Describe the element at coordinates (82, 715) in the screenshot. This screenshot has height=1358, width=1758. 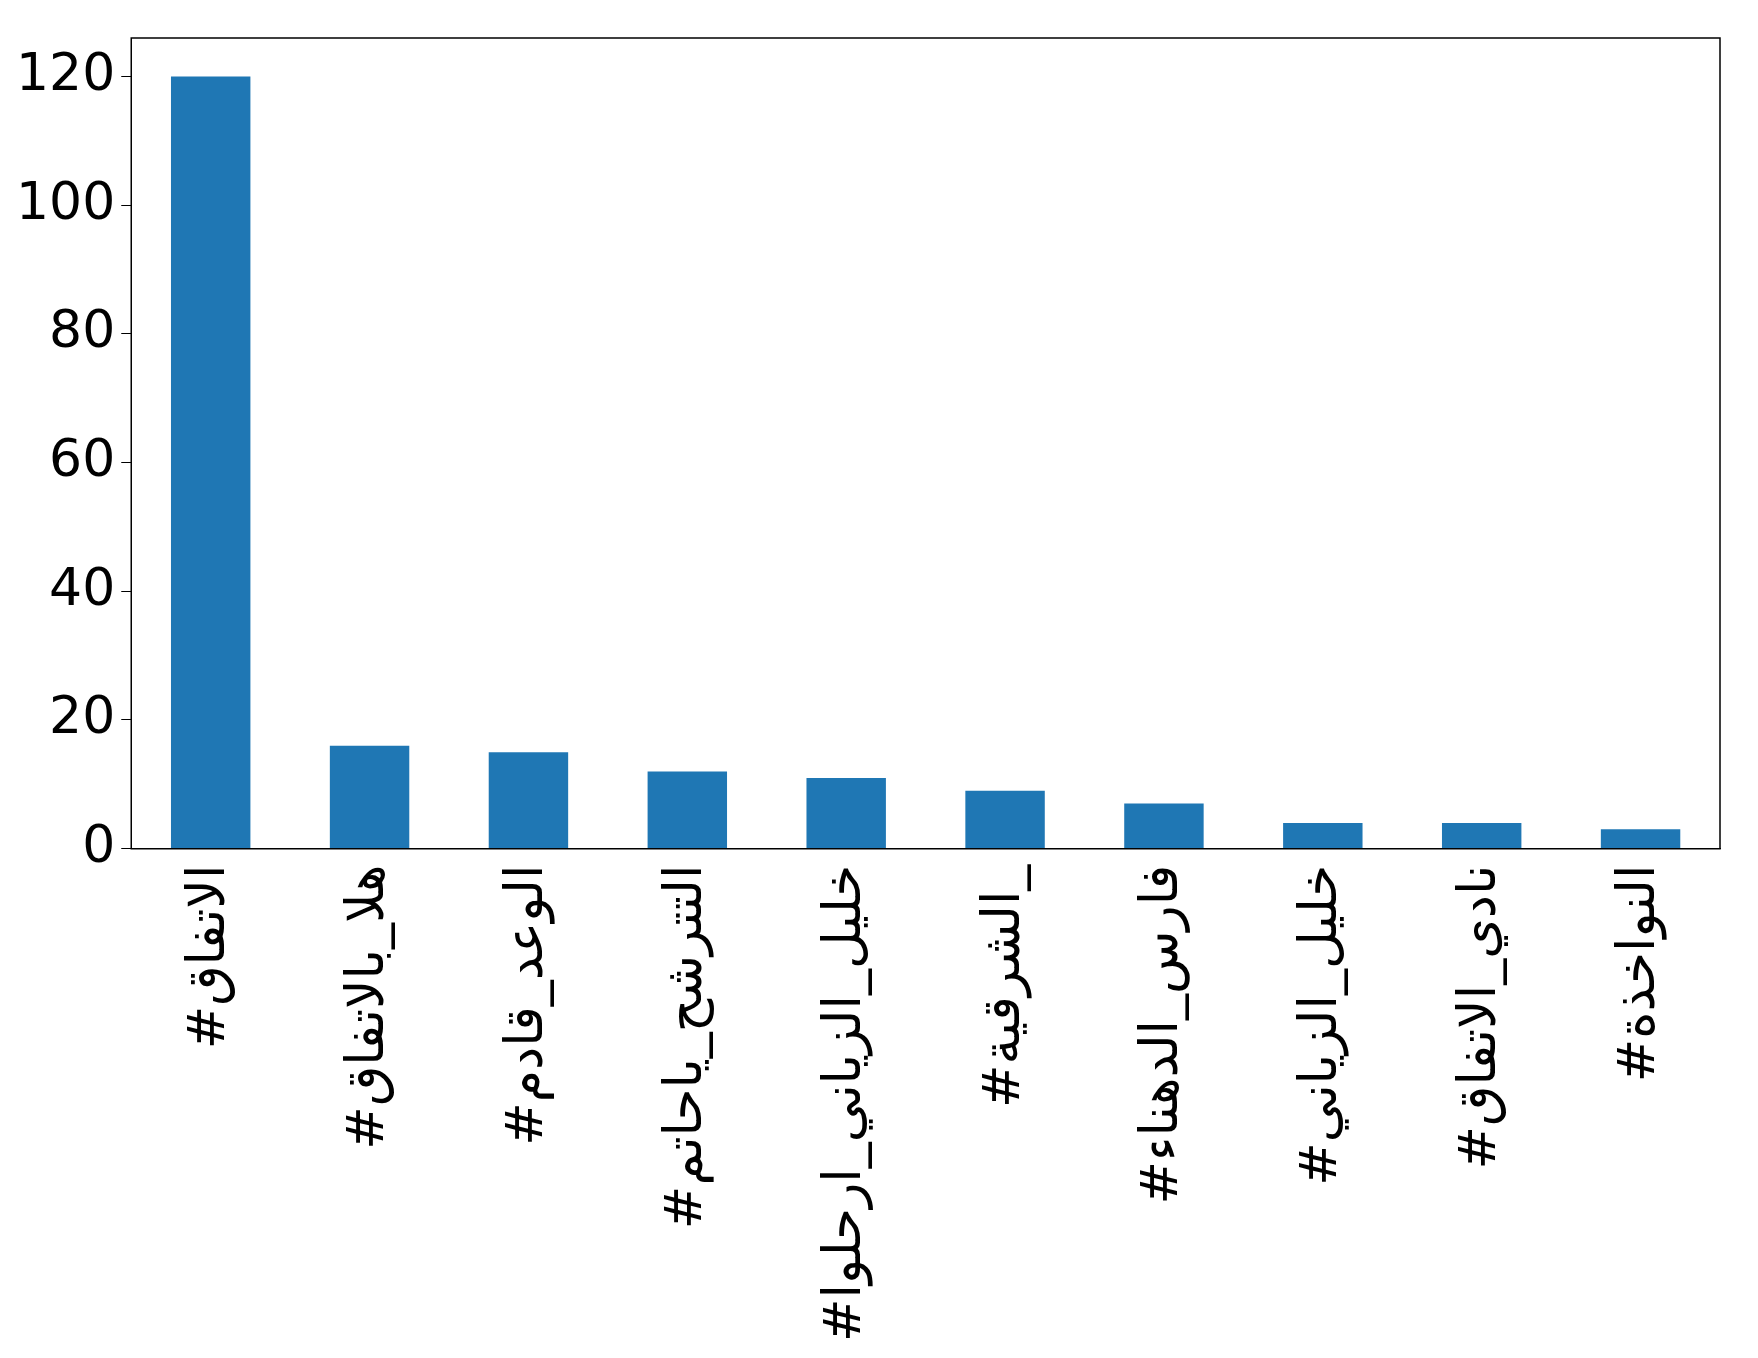
I see `y-tick-label: 20` at that location.